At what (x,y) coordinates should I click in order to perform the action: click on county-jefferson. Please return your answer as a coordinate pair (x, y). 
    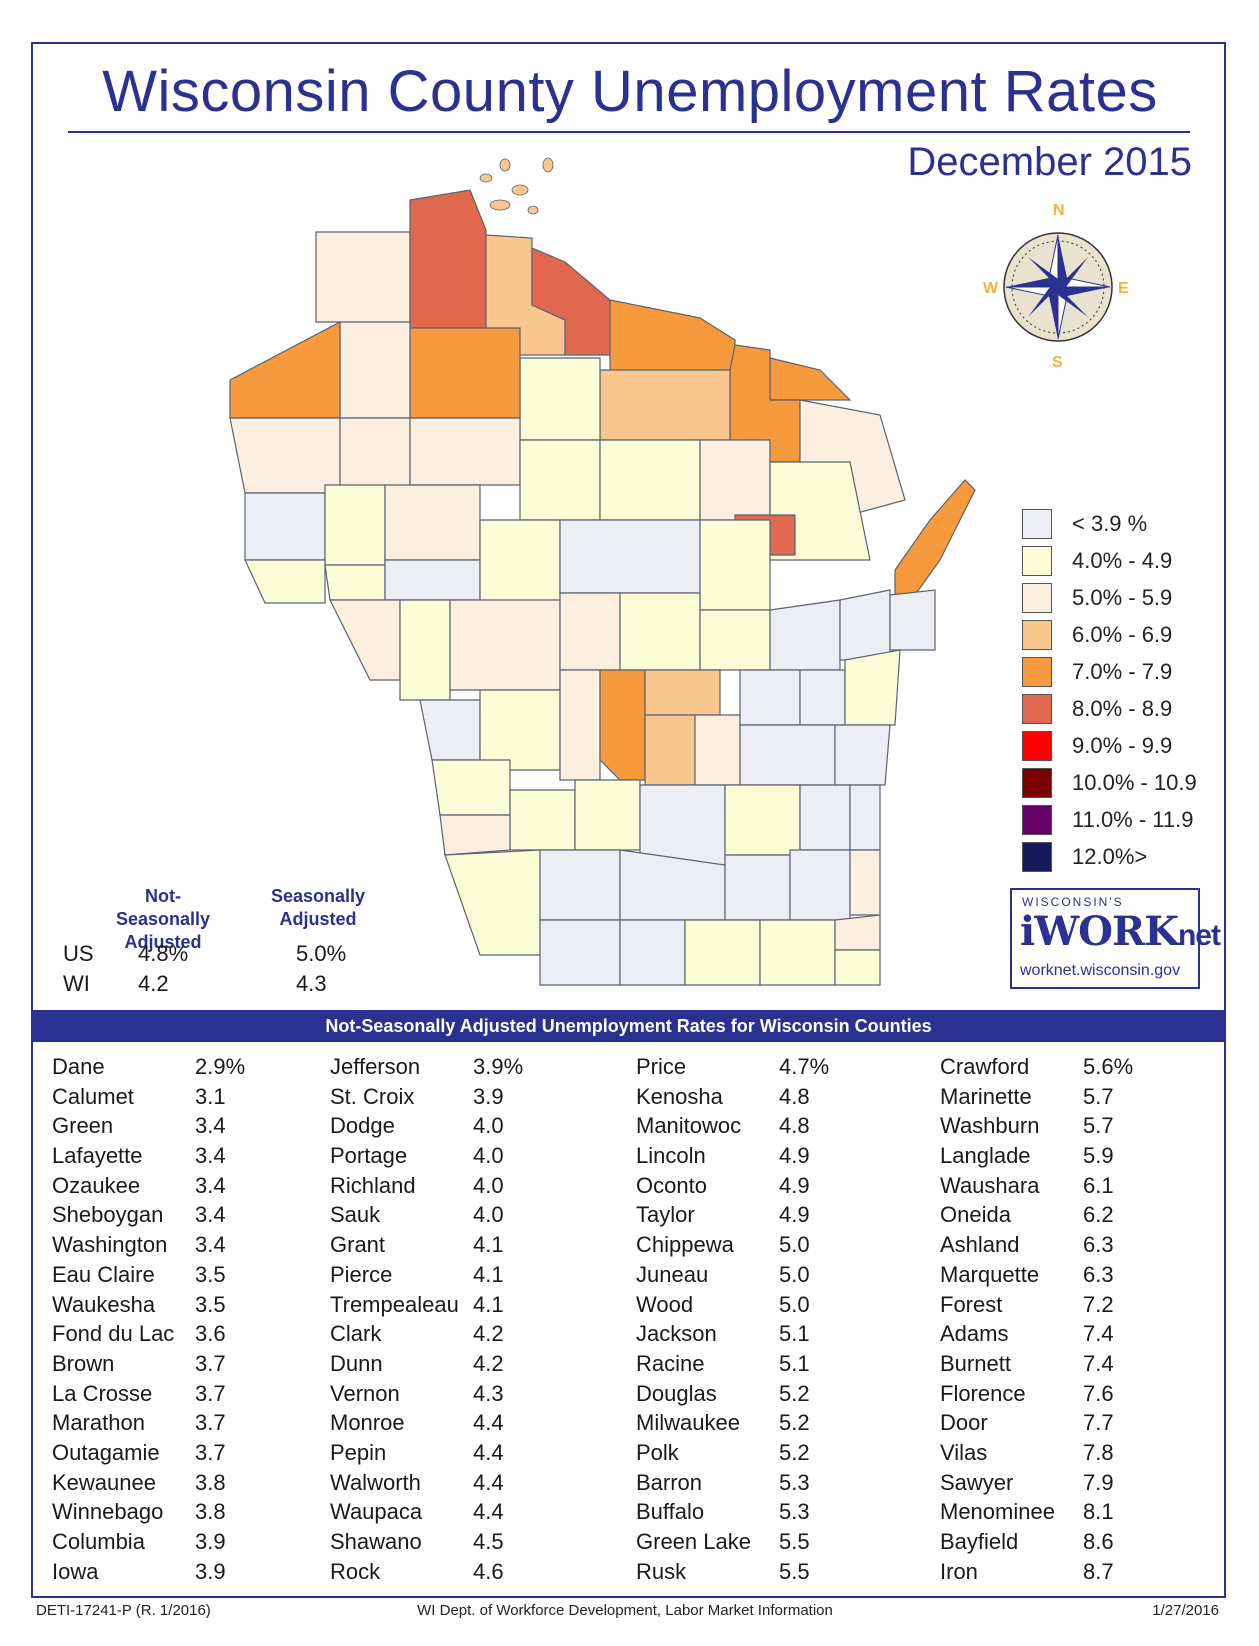
    Looking at the image, I should click on (757, 887).